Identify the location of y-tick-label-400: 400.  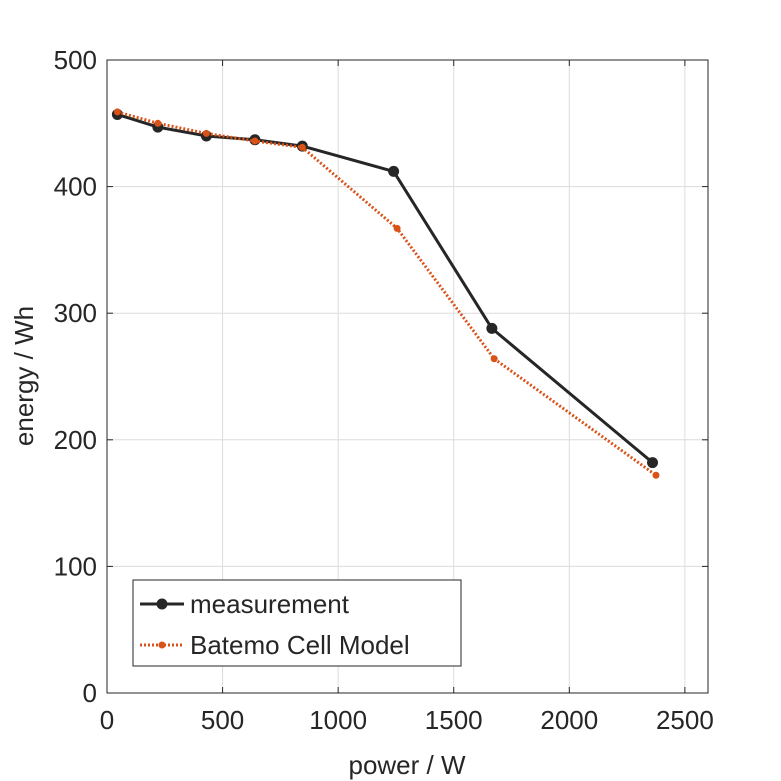
(75, 187).